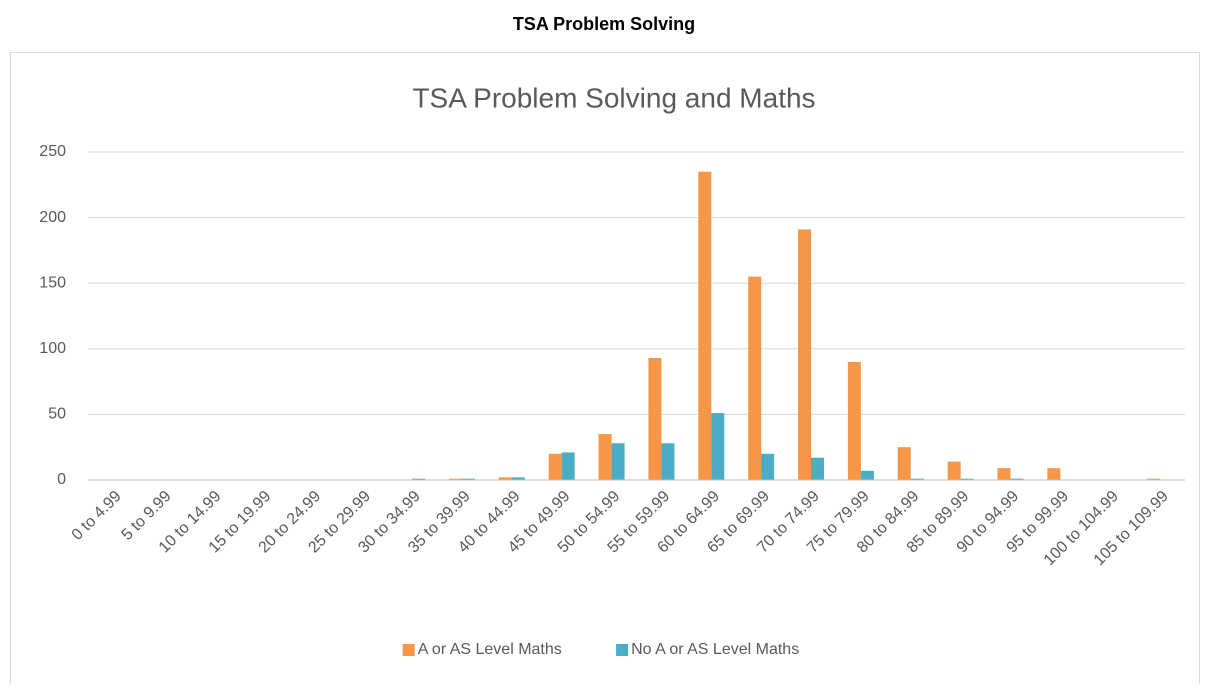 The height and width of the screenshot is (689, 1208). Describe the element at coordinates (613, 97) in the screenshot. I see `chart-title: TSA Problem Solving and Maths` at that location.